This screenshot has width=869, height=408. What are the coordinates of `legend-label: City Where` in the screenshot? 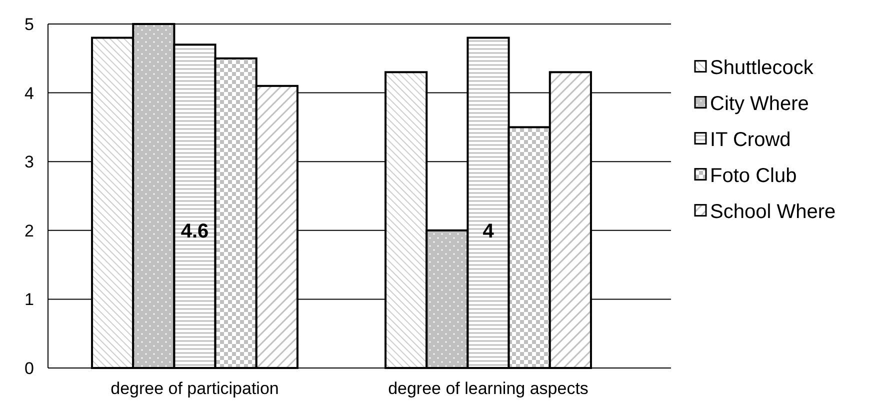 It's located at (759, 103).